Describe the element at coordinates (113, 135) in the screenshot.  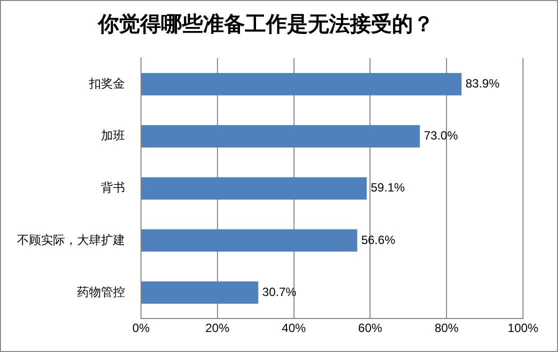
I see `y-tick-label: 加班` at that location.